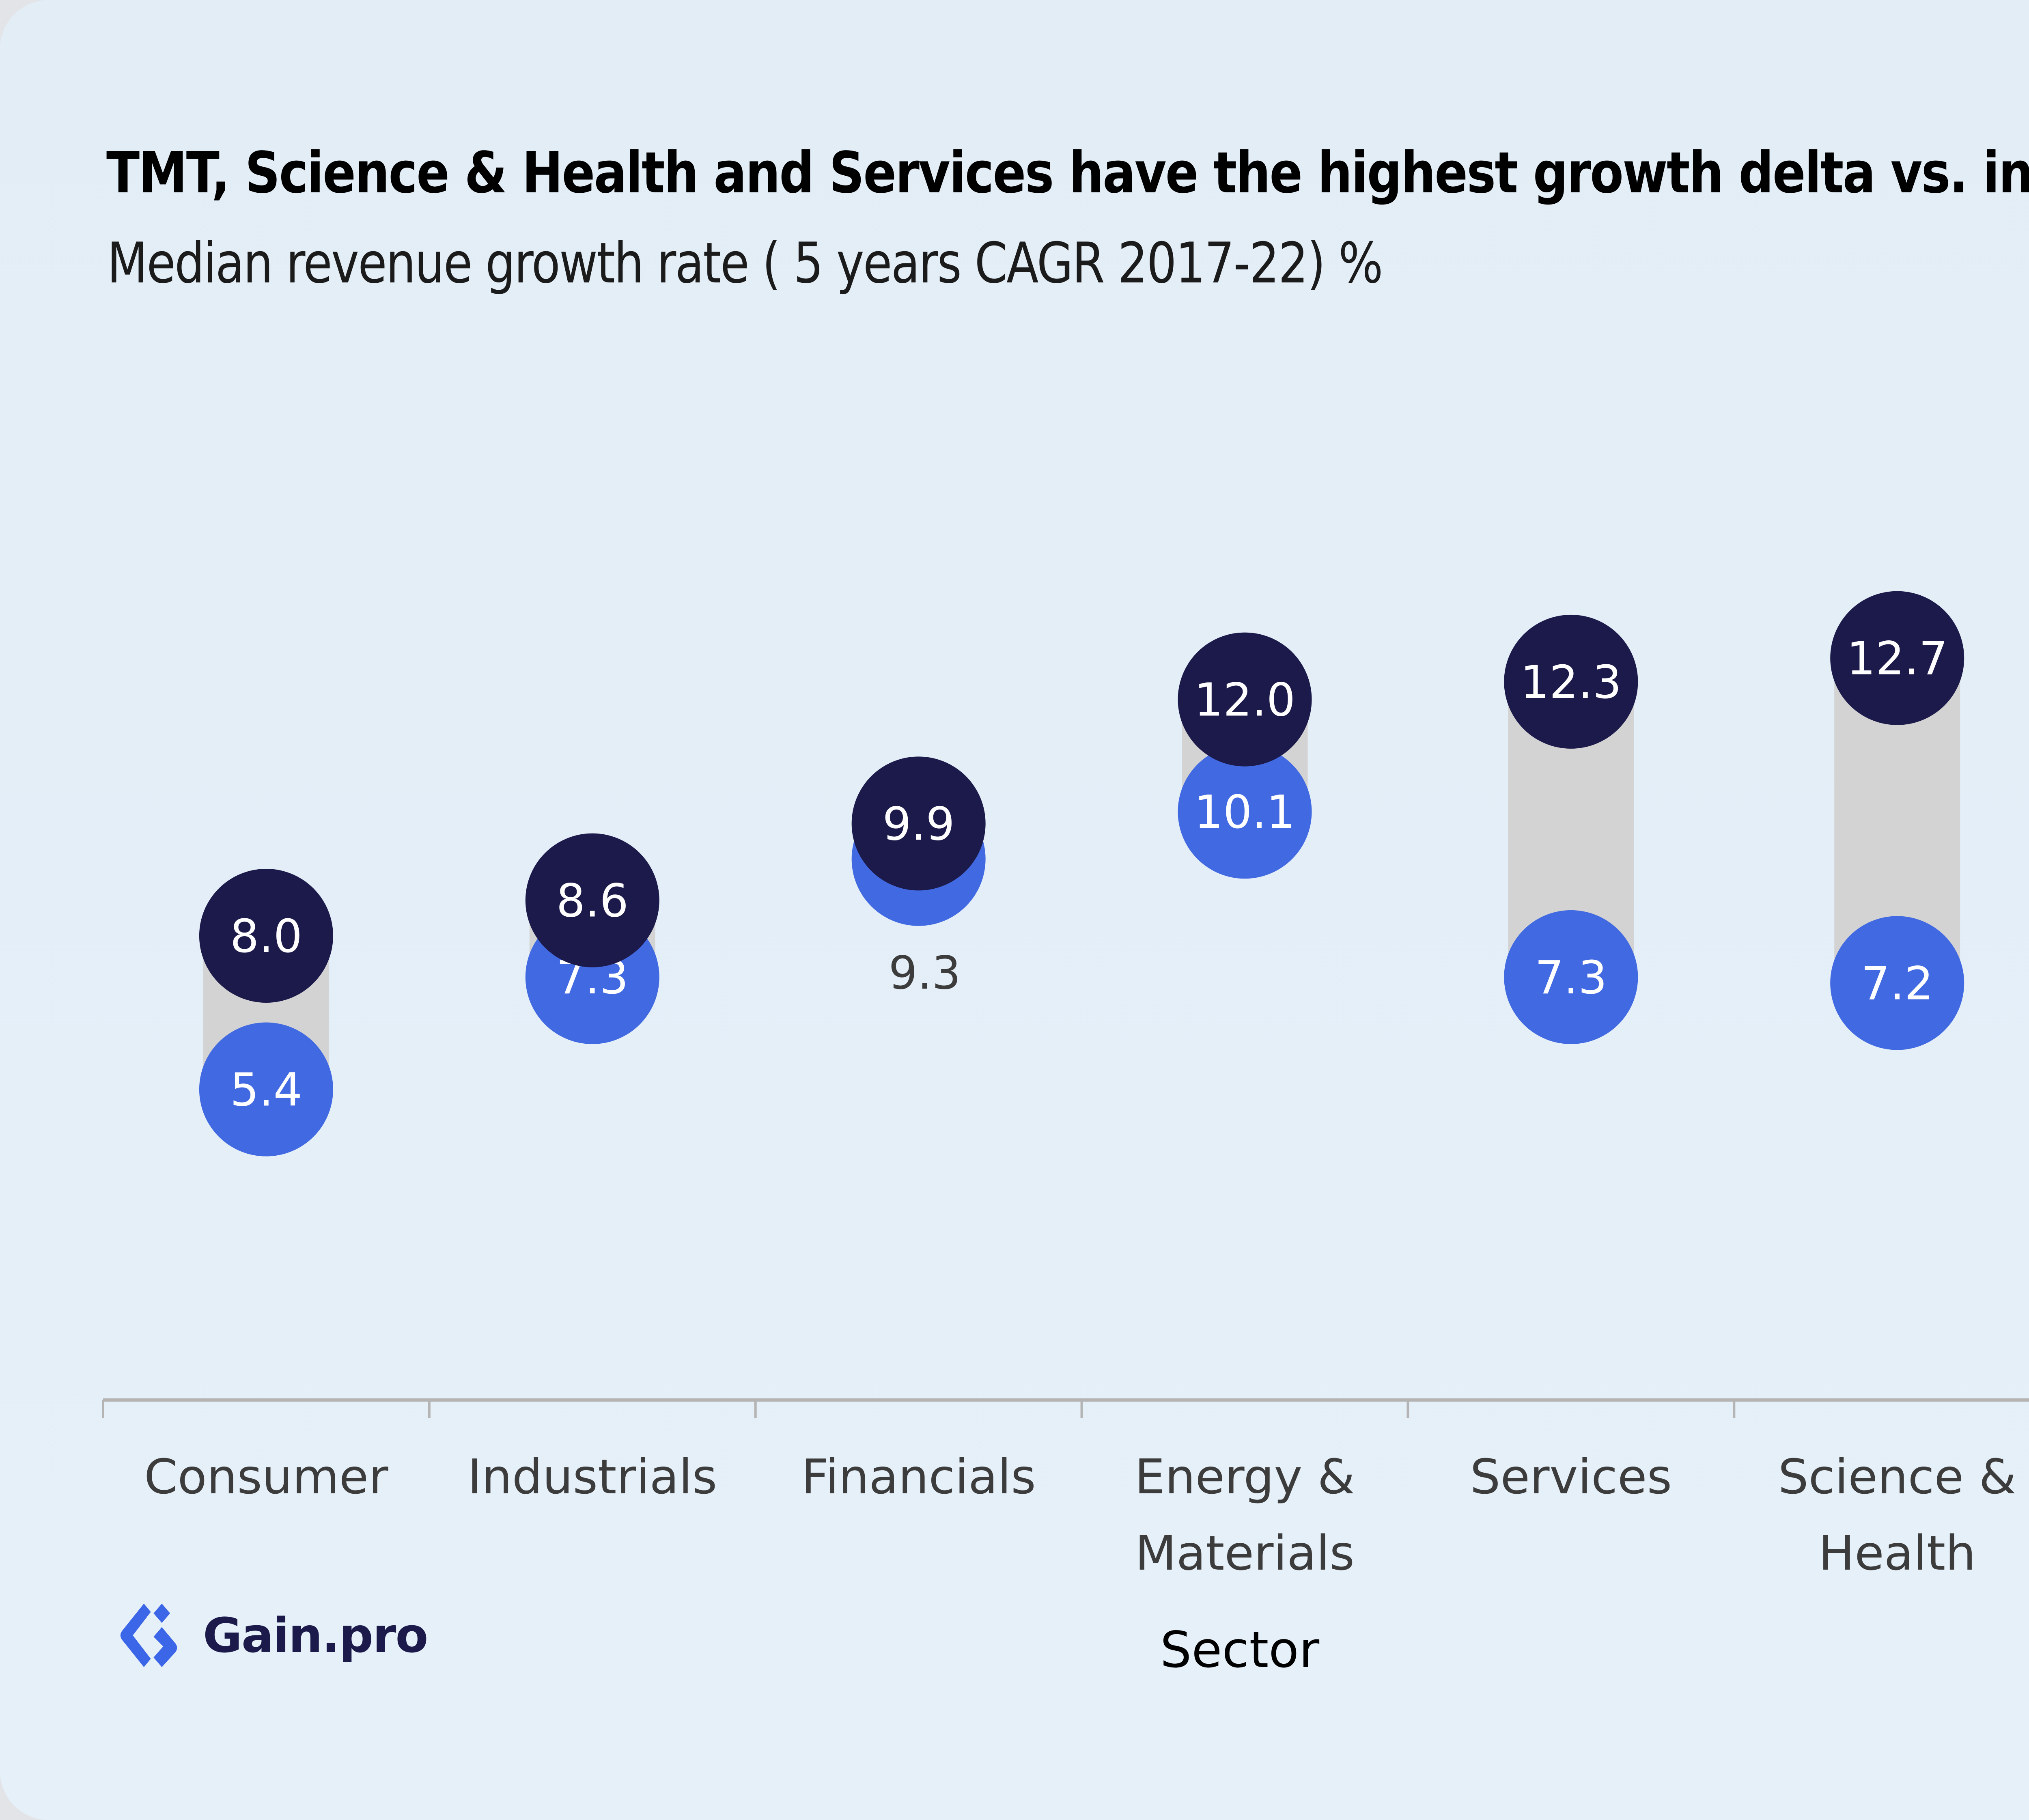 The width and height of the screenshot is (2029, 1820). I want to click on brand-logo: Gain.pro, so click(273, 1636).